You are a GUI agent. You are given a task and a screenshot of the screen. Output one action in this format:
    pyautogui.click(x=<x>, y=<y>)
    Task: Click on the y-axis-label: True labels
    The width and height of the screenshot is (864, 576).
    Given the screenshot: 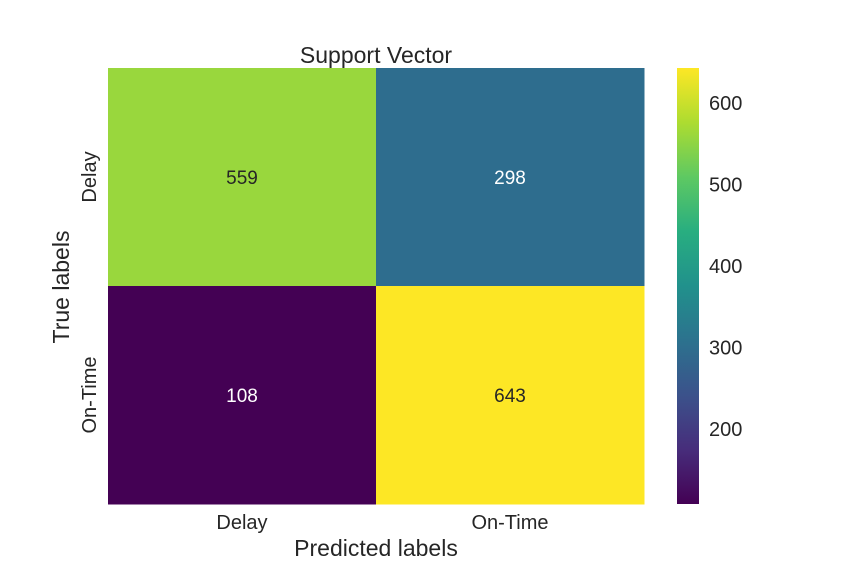 What is the action you would take?
    pyautogui.click(x=61, y=287)
    